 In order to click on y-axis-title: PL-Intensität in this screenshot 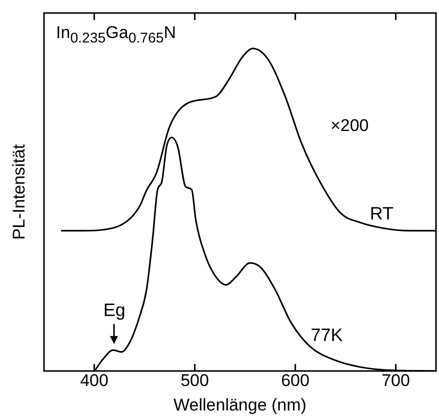, I will do `click(20, 192)`.